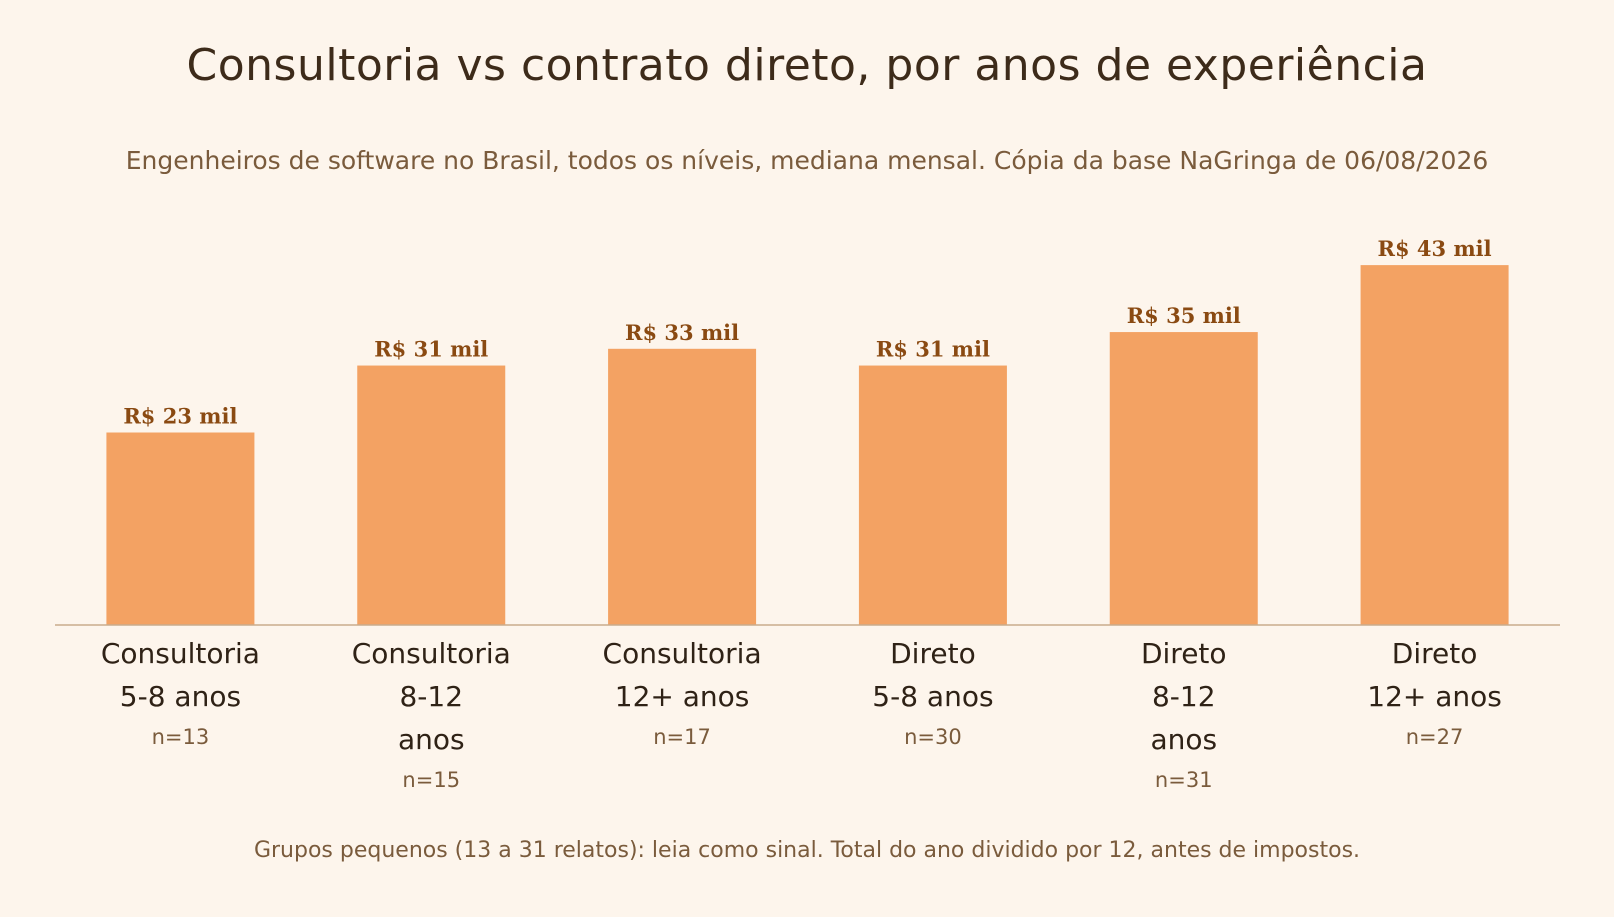 This screenshot has height=917, width=1614. I want to click on category-label-6-line-1: Direto, so click(1435, 653).